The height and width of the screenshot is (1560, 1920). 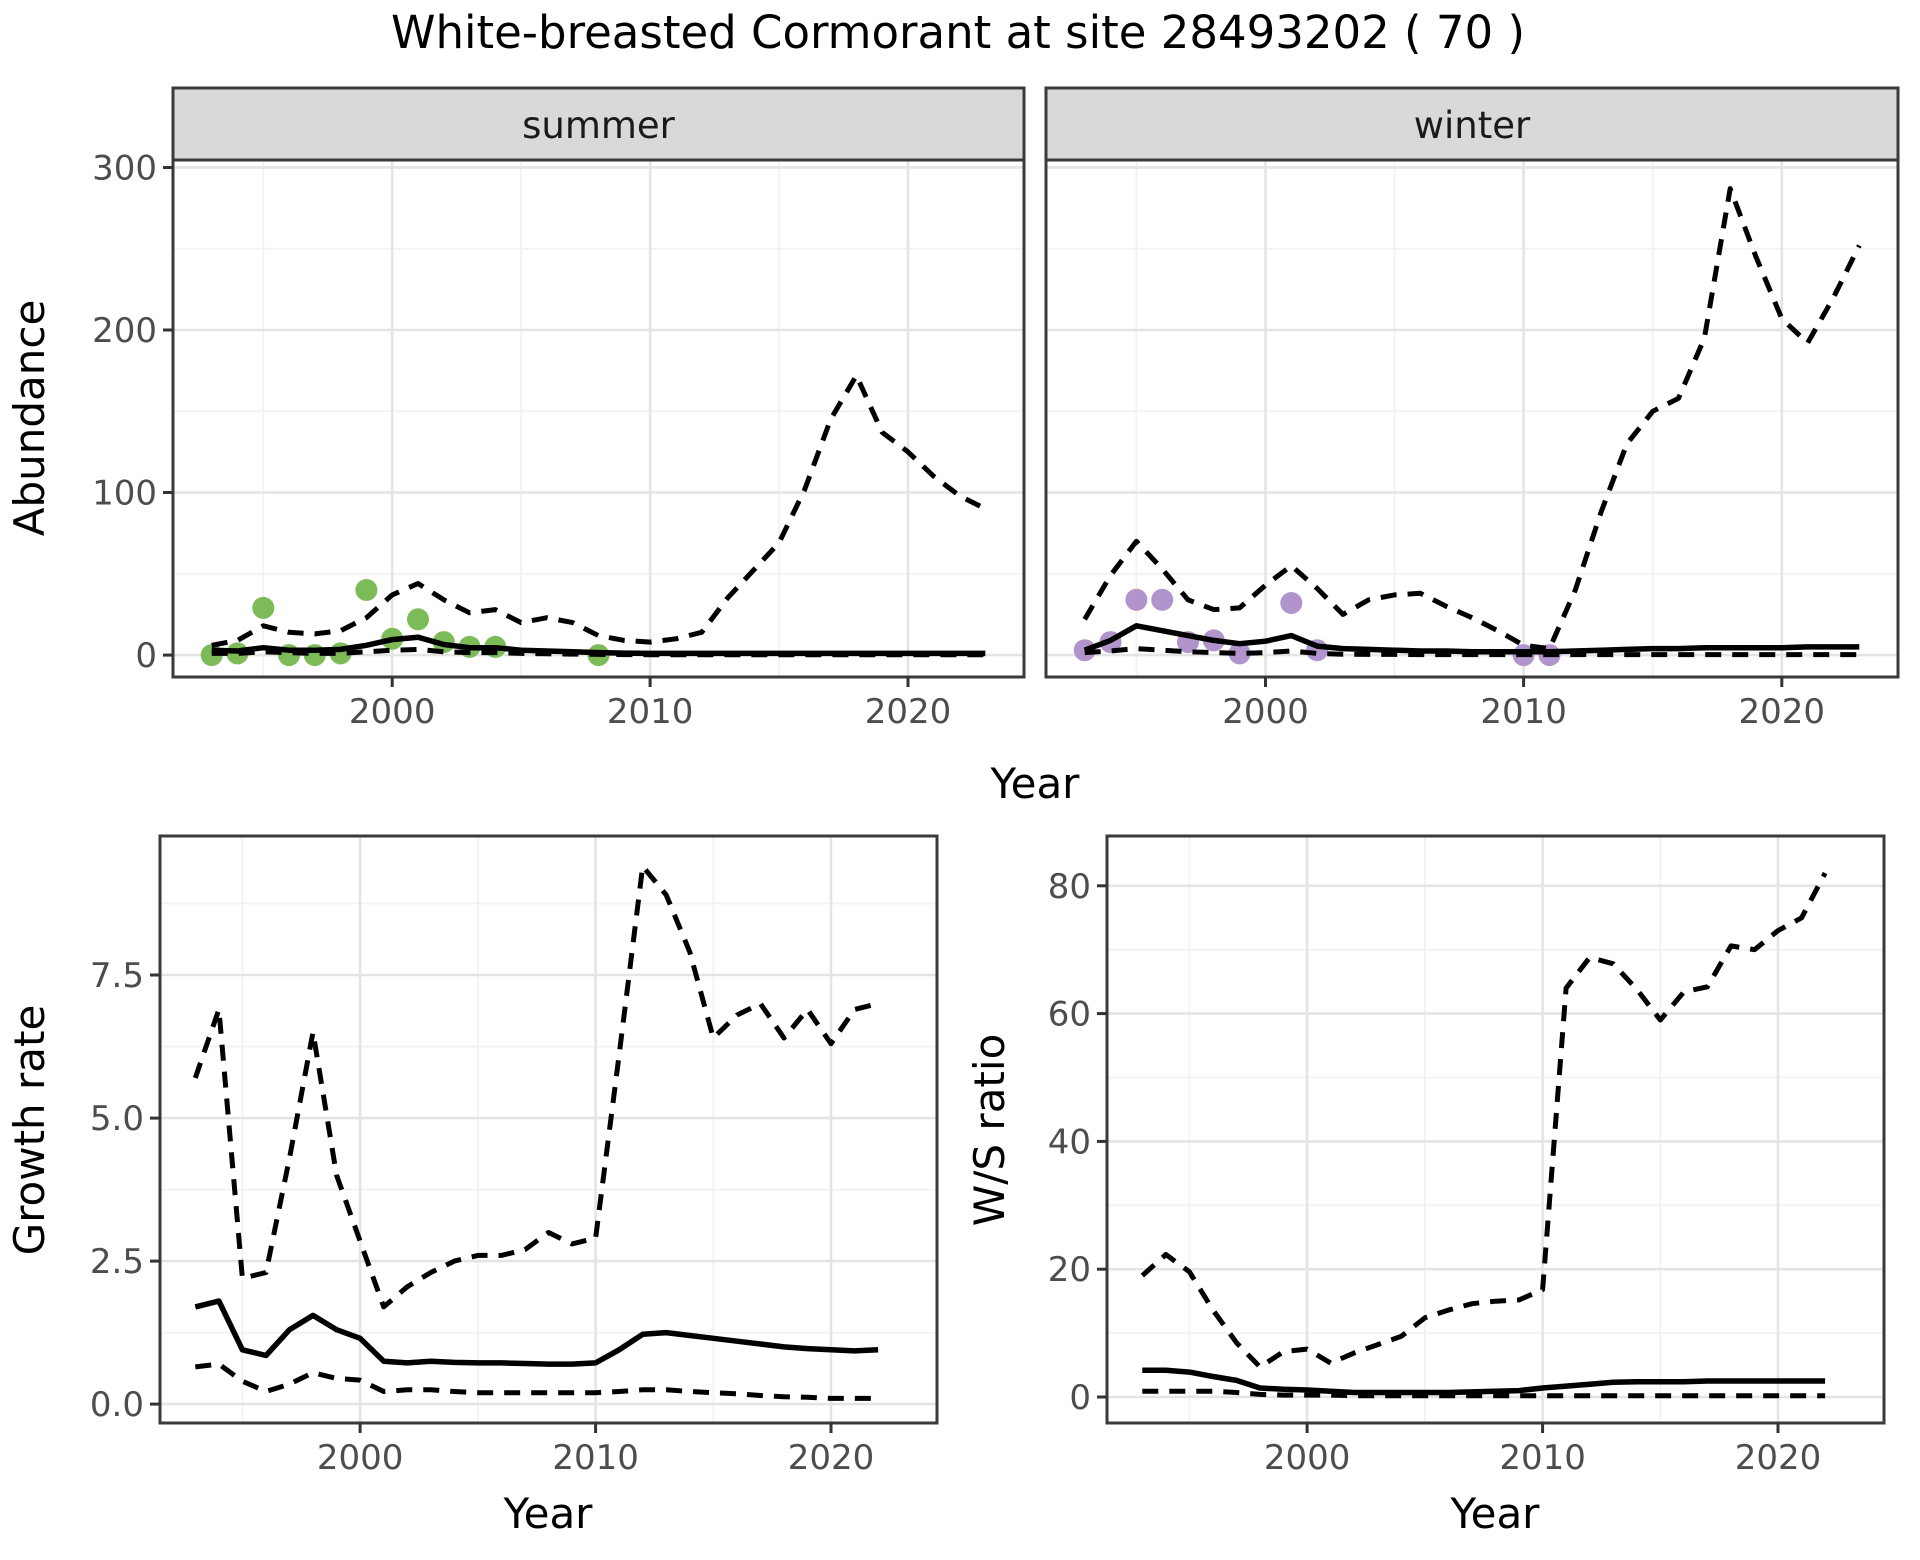 I want to click on y-tick-label: 40, so click(x=1069, y=1142).